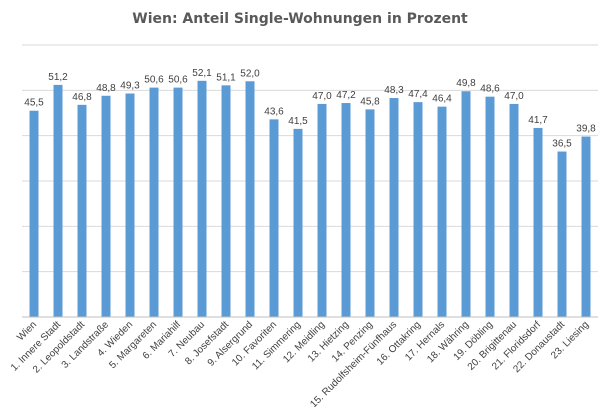 This screenshot has width=600, height=407. What do you see at coordinates (58, 77) in the screenshot?
I see `data-label: 51,2` at bounding box center [58, 77].